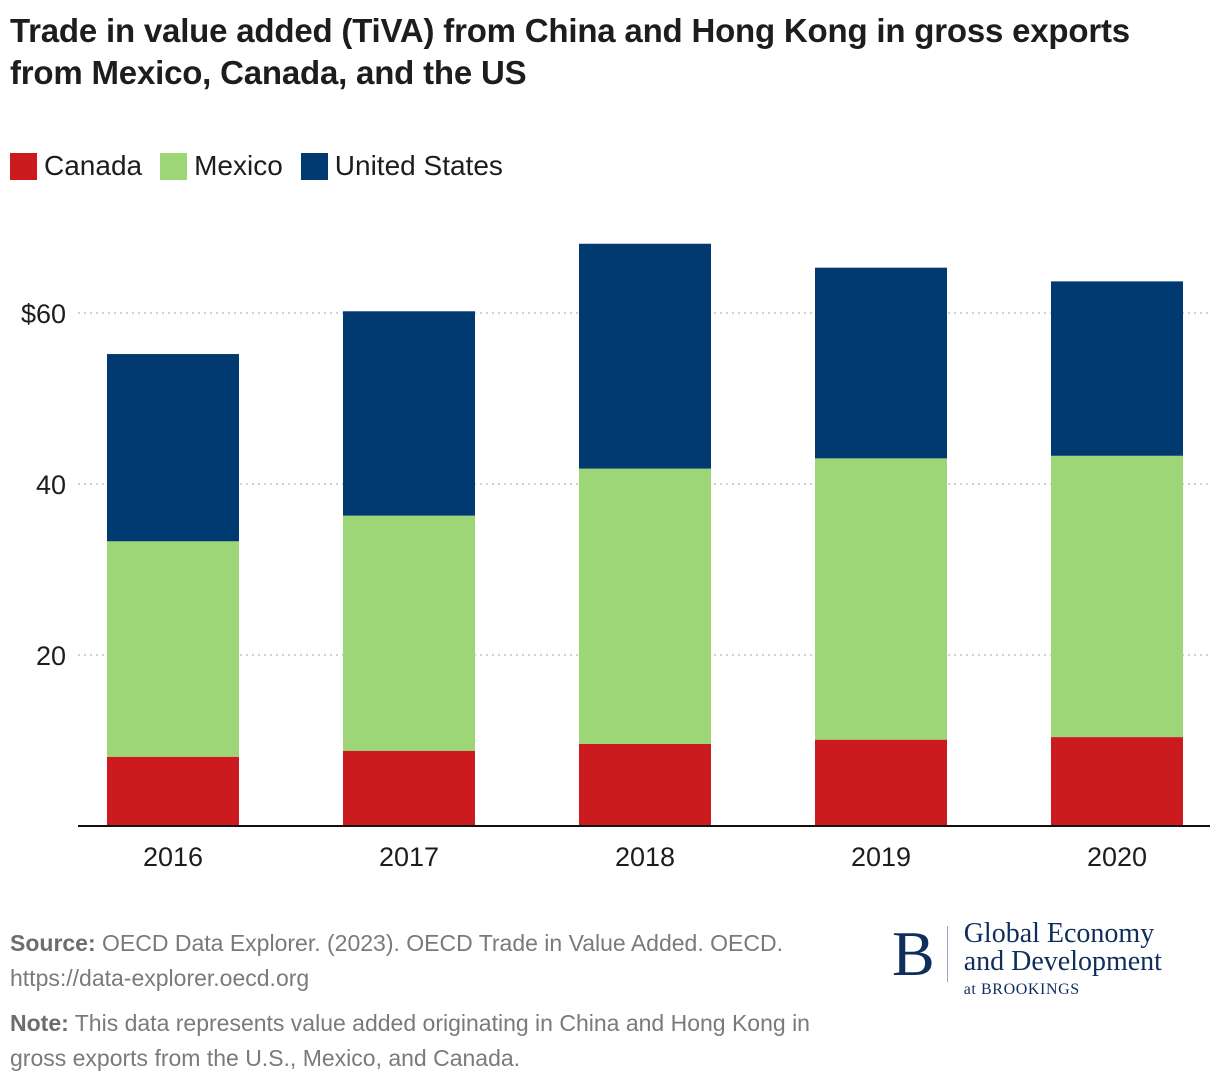 This screenshot has width=1220, height=1092. What do you see at coordinates (238, 165) in the screenshot?
I see `legend-label-mexico: Mexico` at bounding box center [238, 165].